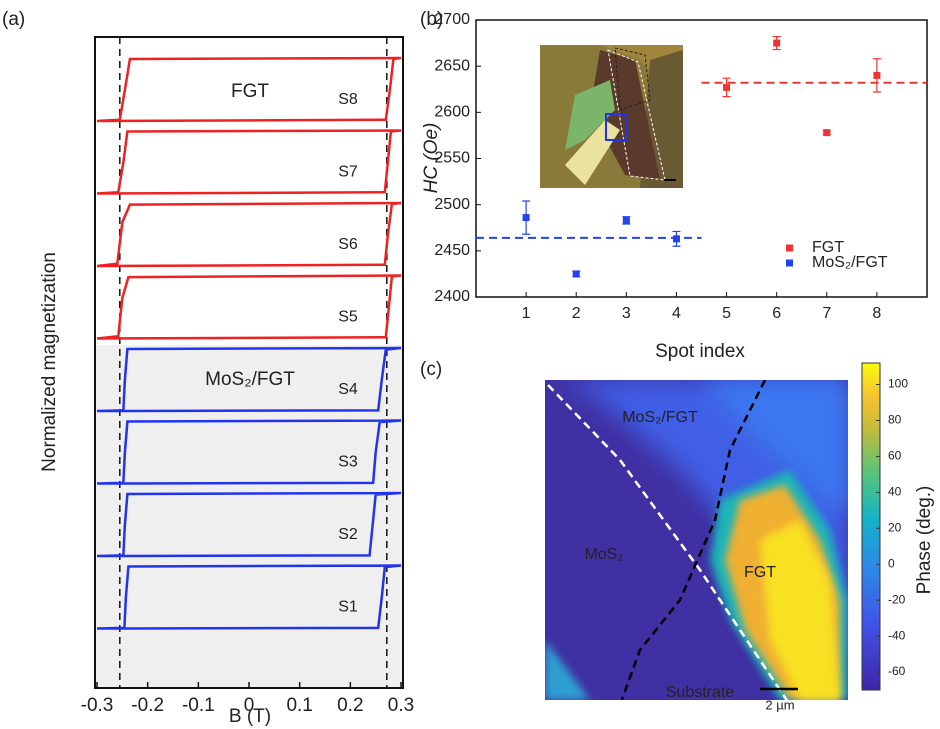 This screenshot has width=940, height=729. What do you see at coordinates (897, 635) in the screenshot?
I see `colorbar-tick-label: -40` at bounding box center [897, 635].